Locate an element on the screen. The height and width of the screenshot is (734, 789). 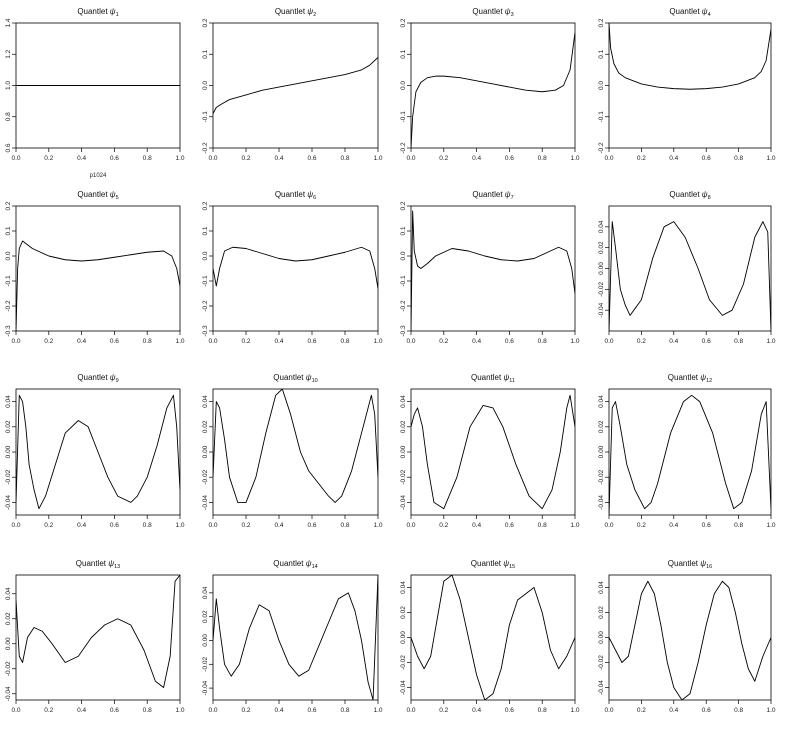
chart-title-prefix-3: Quantlet is located at coordinates (488, 11).